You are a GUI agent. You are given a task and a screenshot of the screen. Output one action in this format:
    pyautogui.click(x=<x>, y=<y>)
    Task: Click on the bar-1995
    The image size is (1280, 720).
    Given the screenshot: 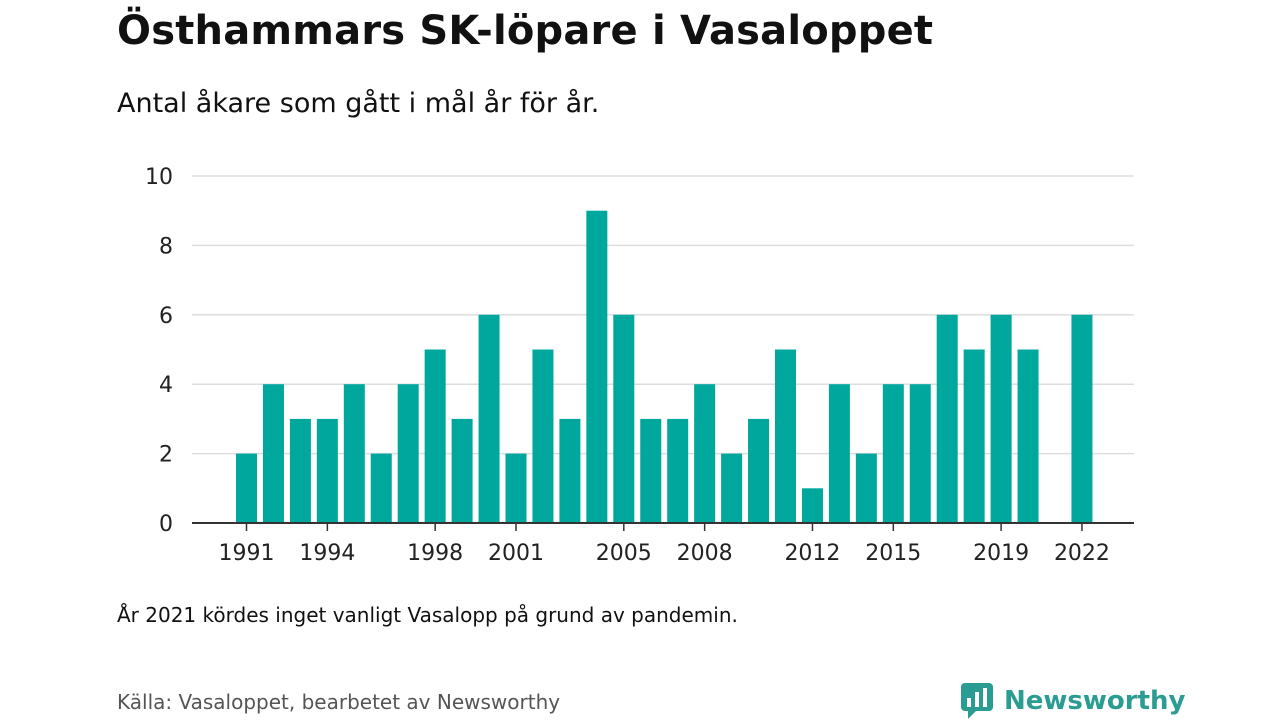 What is the action you would take?
    pyautogui.click(x=354, y=453)
    